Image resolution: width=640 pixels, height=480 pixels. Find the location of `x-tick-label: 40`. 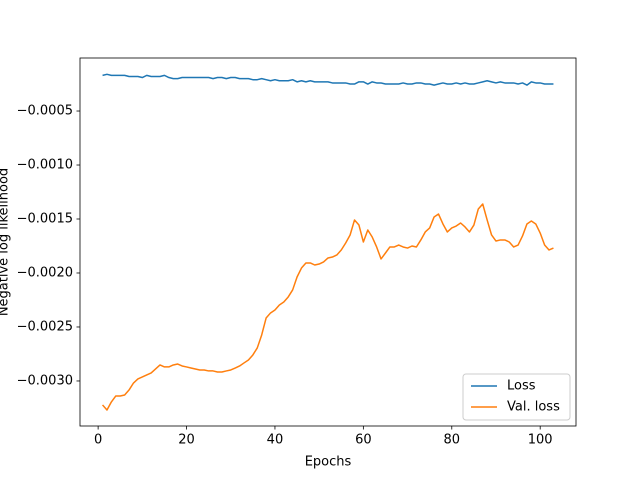

x-tick-label: 40 is located at coordinates (275, 440).